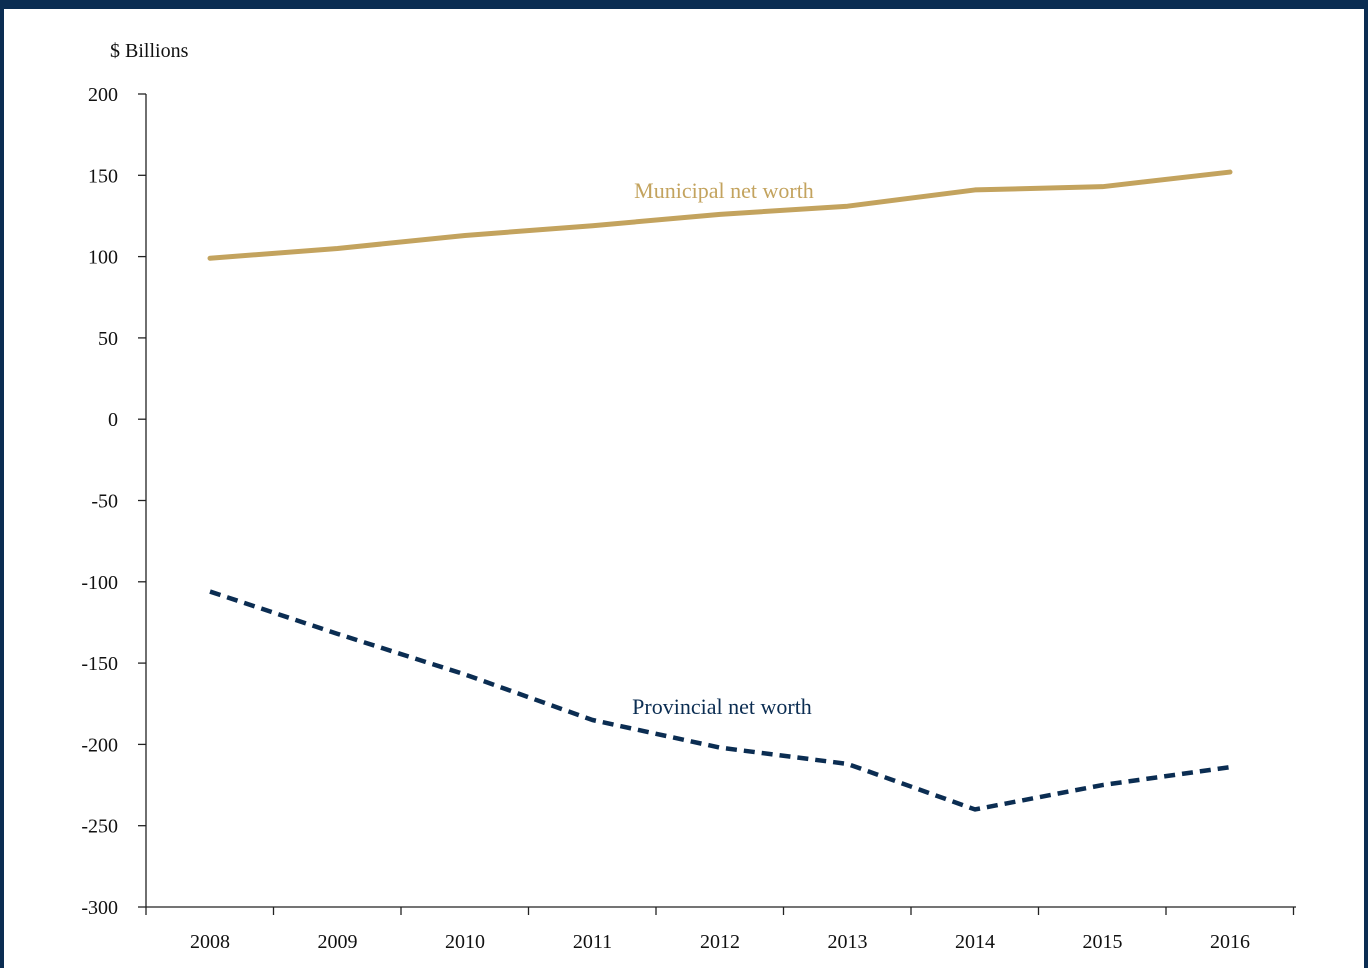 The width and height of the screenshot is (1368, 968). What do you see at coordinates (103, 95) in the screenshot?
I see `y-tick-label: 200` at bounding box center [103, 95].